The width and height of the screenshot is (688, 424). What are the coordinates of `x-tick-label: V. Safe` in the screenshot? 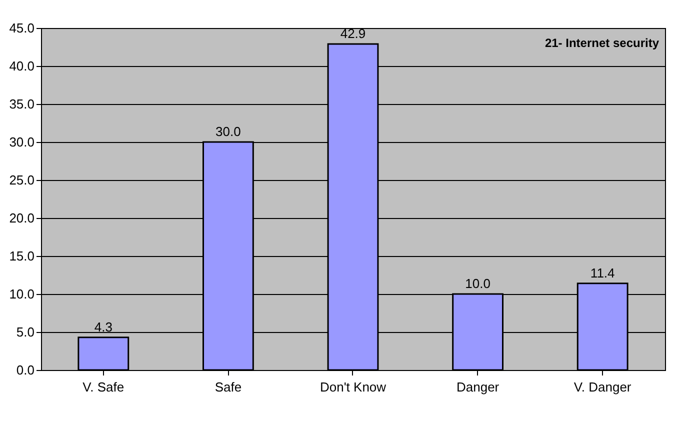 It's located at (103, 387).